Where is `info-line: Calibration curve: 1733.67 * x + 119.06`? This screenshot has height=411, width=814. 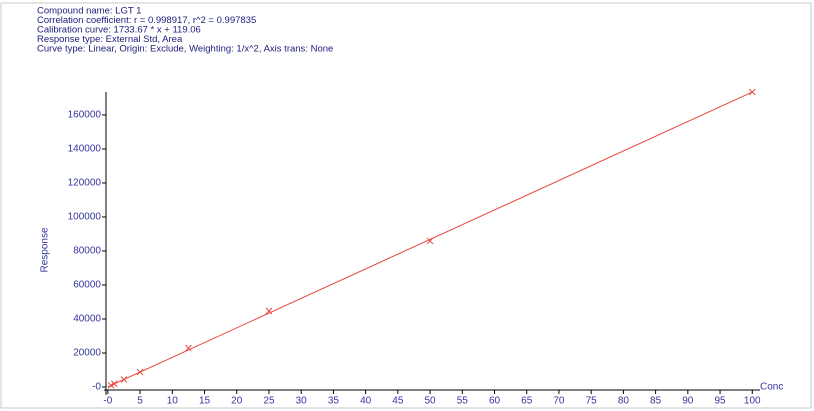
info-line: Calibration curve: 1733.67 * x + 119.06 is located at coordinates (119, 30).